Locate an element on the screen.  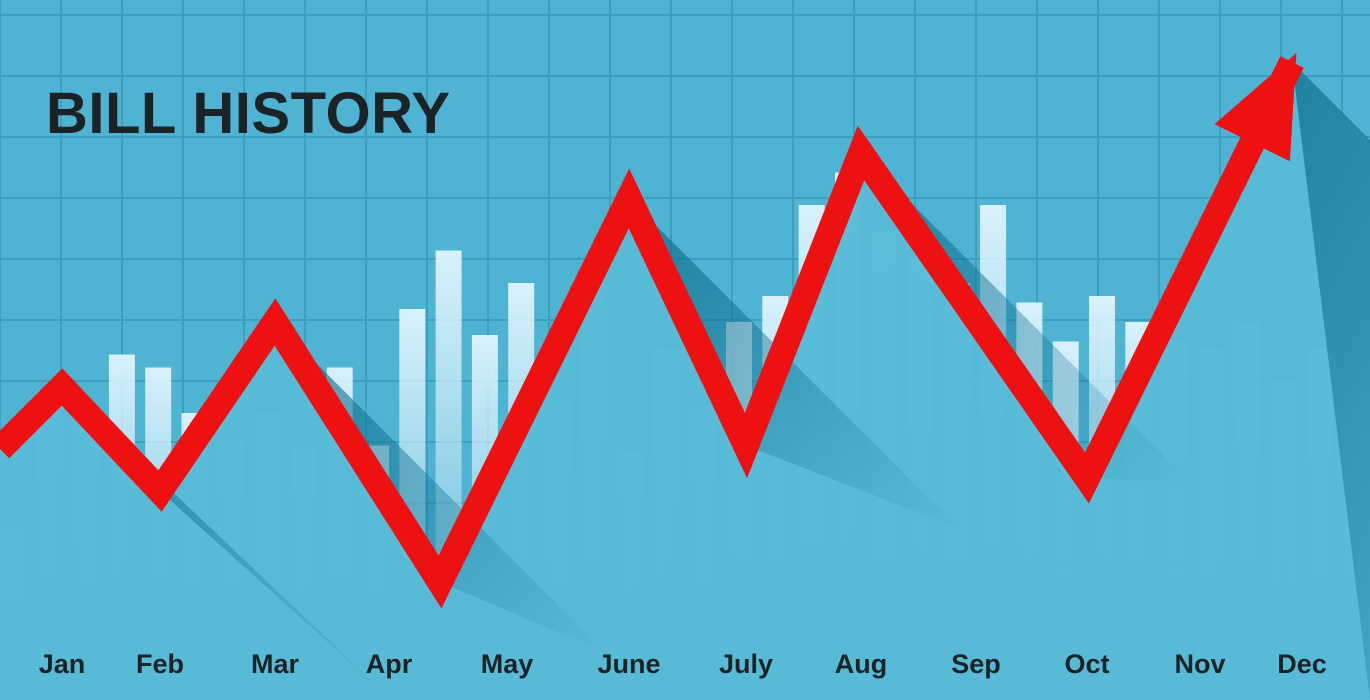
x-tick-label: Sep is located at coordinates (976, 664).